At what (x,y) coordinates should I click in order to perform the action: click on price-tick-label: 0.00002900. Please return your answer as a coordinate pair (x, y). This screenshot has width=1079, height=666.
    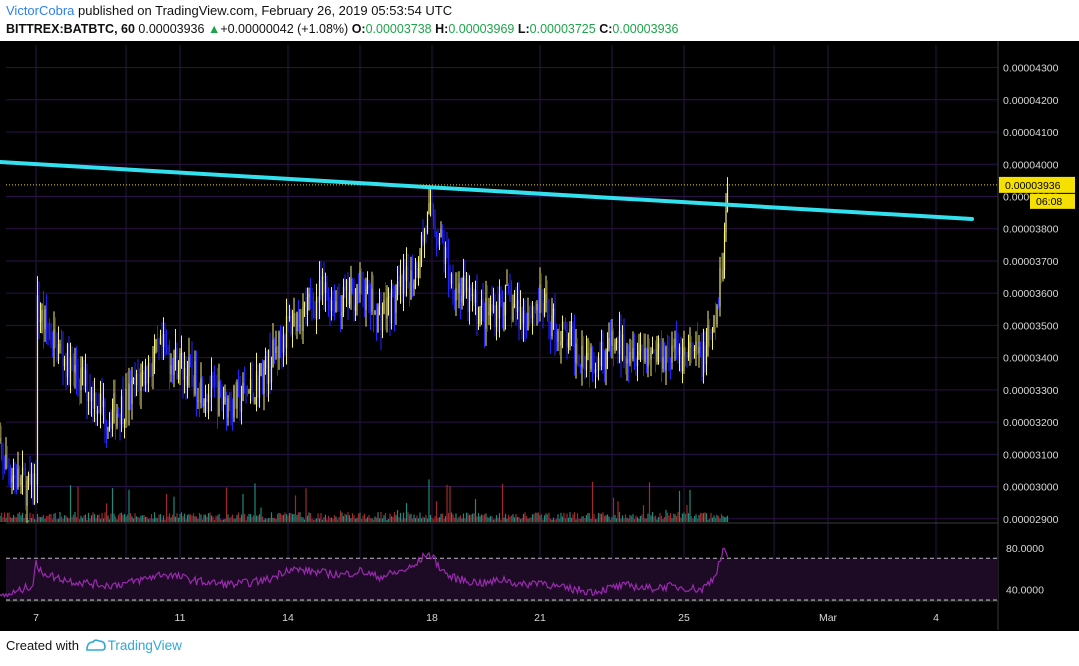
    Looking at the image, I should click on (1031, 520).